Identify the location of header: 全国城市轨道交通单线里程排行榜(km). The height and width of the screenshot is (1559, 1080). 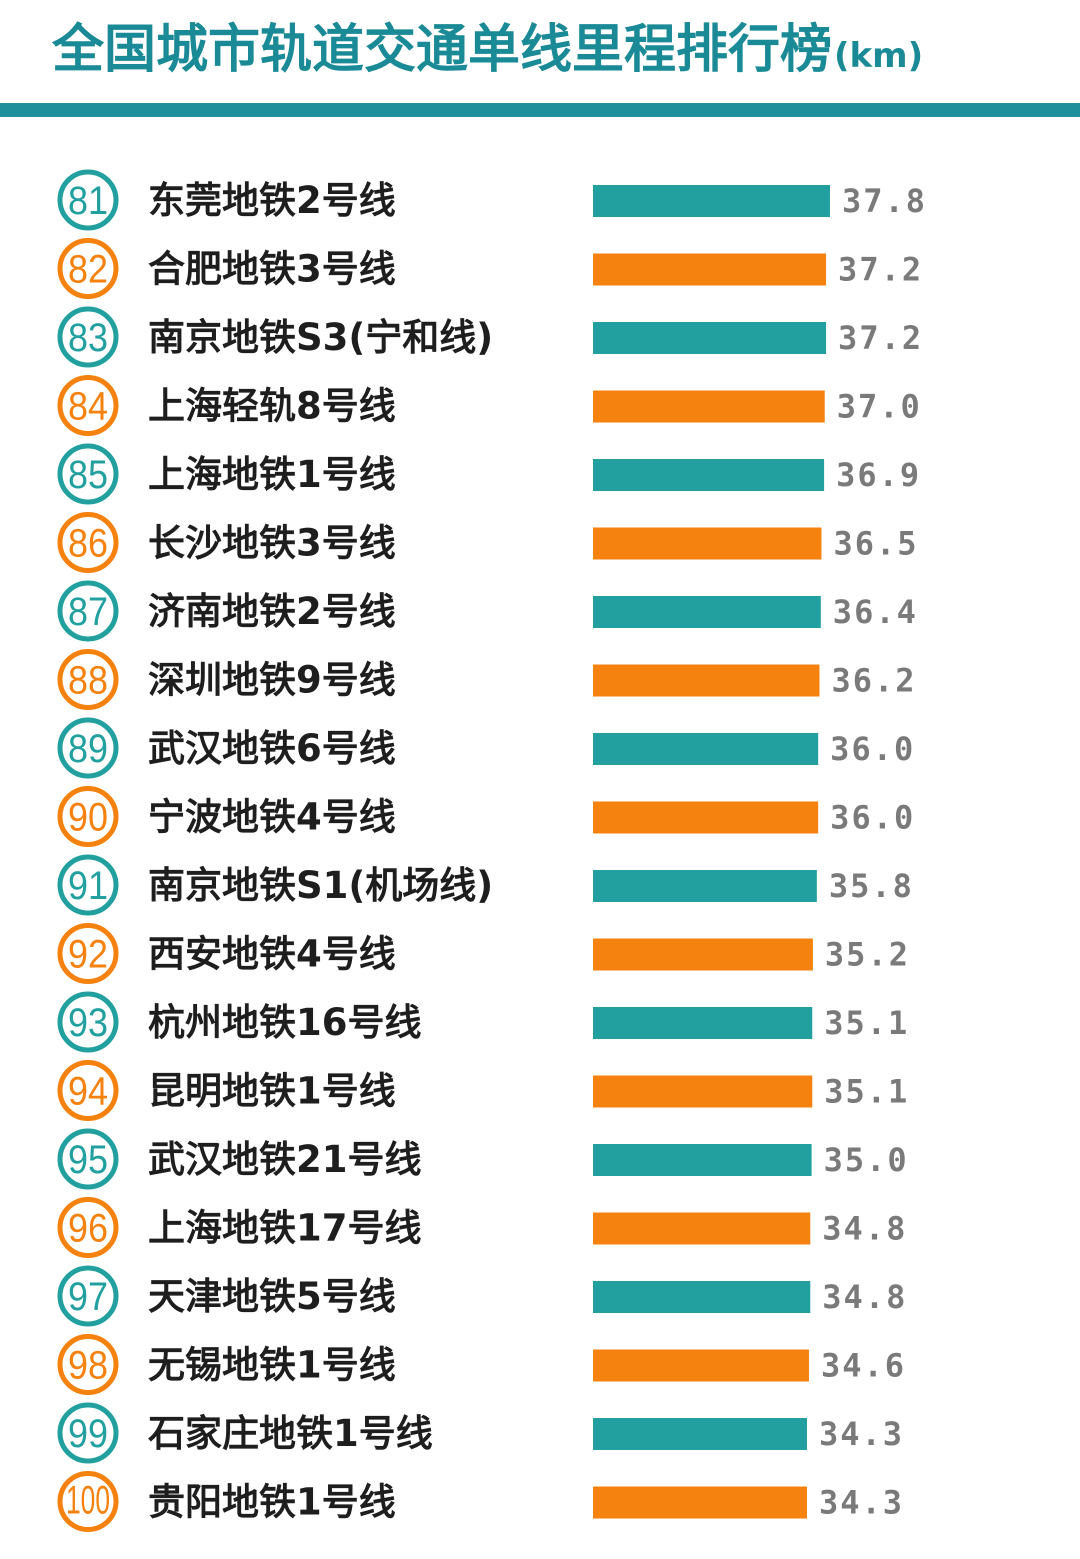
(540, 52).